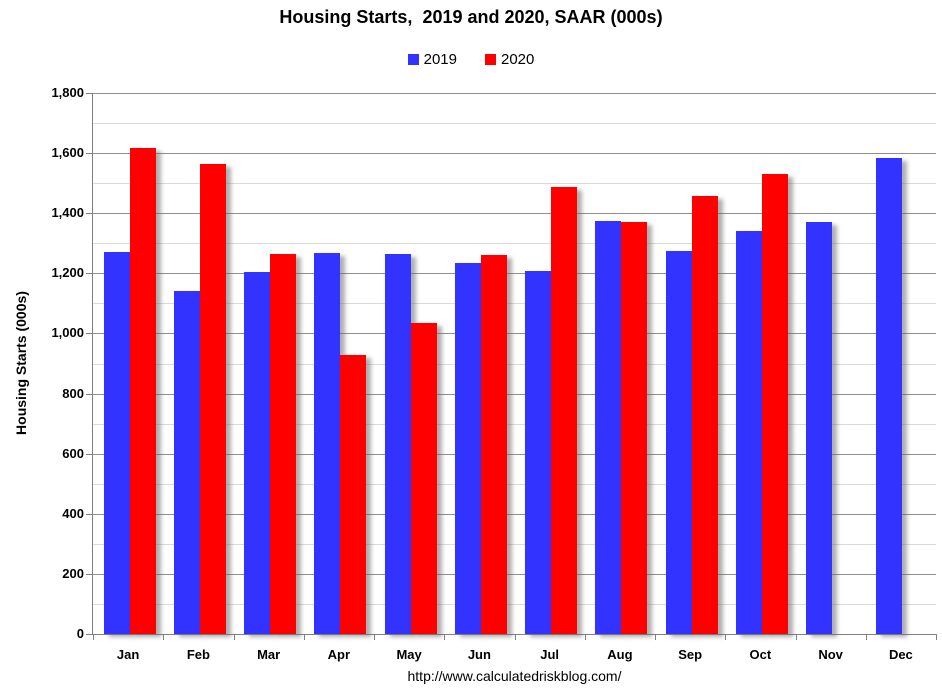  I want to click on x-axis-label-sep: Sep, so click(690, 654).